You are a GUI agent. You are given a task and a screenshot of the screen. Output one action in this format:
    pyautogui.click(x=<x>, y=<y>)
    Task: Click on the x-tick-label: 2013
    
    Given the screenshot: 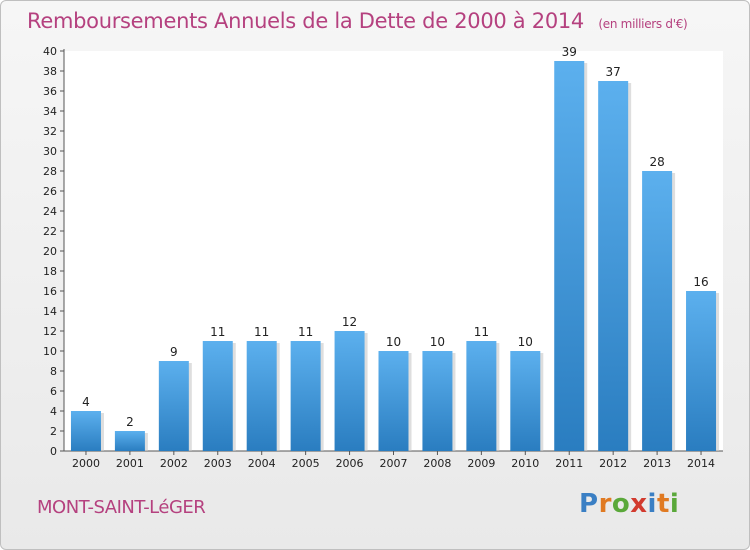 What is the action you would take?
    pyautogui.click(x=657, y=463)
    